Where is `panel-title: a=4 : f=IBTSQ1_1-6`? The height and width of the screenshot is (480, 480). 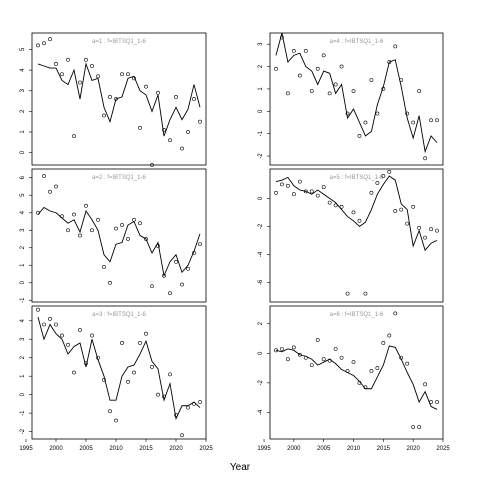 panel-title: a=4 : f=IBTSQ1_1-6 is located at coordinates (357, 42).